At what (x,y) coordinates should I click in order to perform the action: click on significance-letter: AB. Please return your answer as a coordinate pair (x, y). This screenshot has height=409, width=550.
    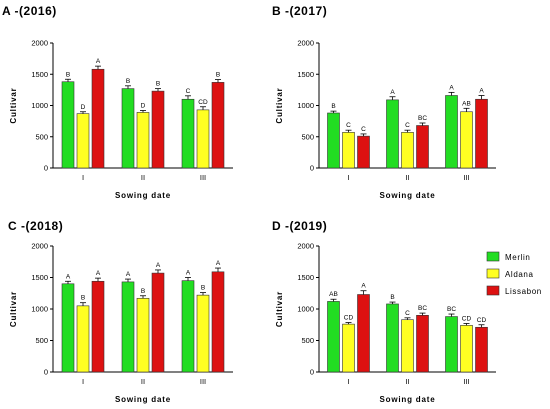
    Looking at the image, I should click on (333, 294).